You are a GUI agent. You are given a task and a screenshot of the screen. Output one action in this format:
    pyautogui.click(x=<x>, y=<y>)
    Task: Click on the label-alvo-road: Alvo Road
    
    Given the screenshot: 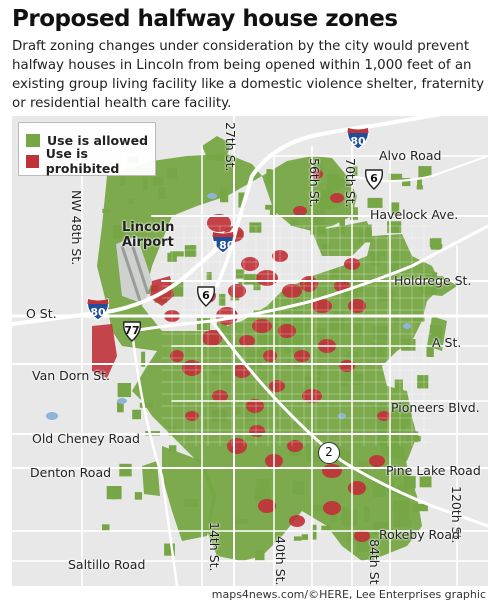 What is the action you would take?
    pyautogui.click(x=410, y=155)
    